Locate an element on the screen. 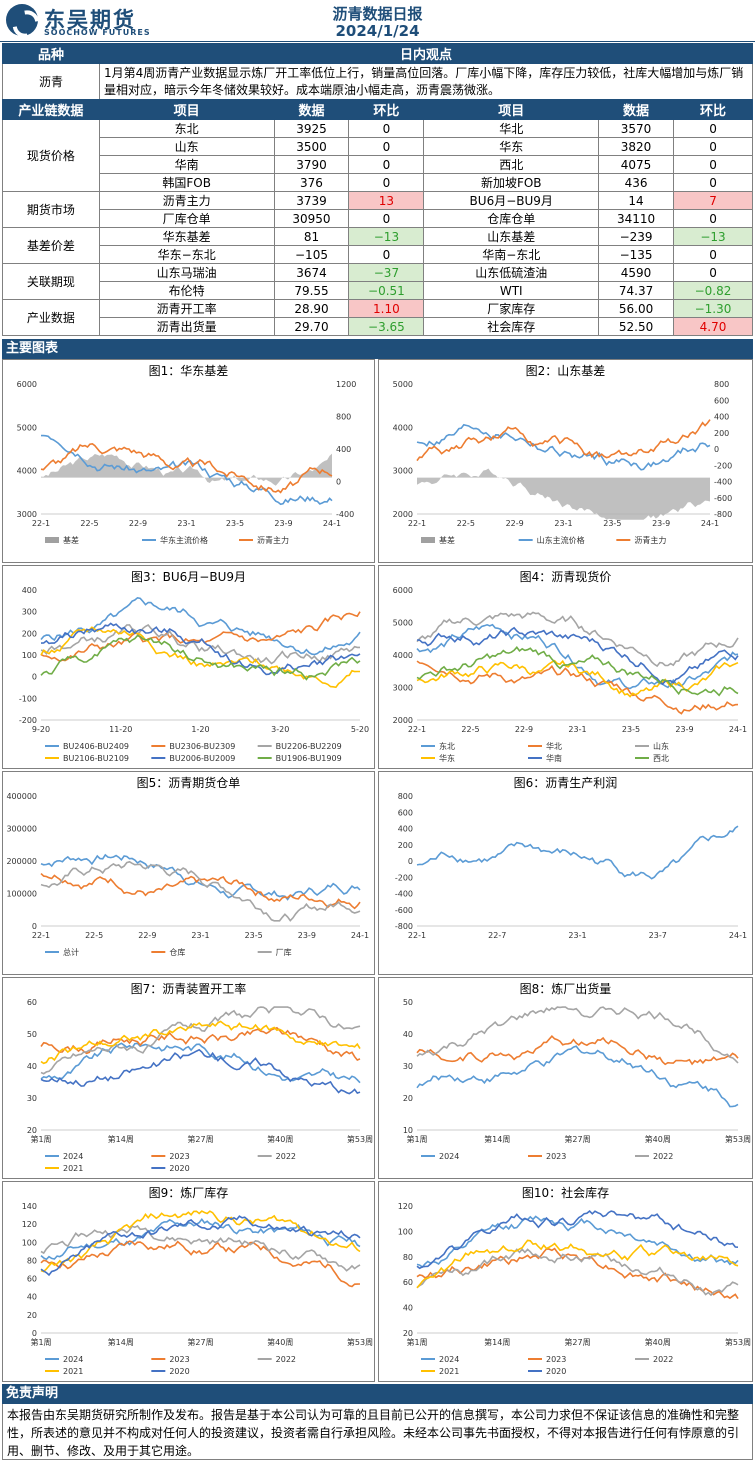 Image resolution: width=755 pixels, height=1464 pixels. x-tick-label: 3-20 is located at coordinates (280, 729).